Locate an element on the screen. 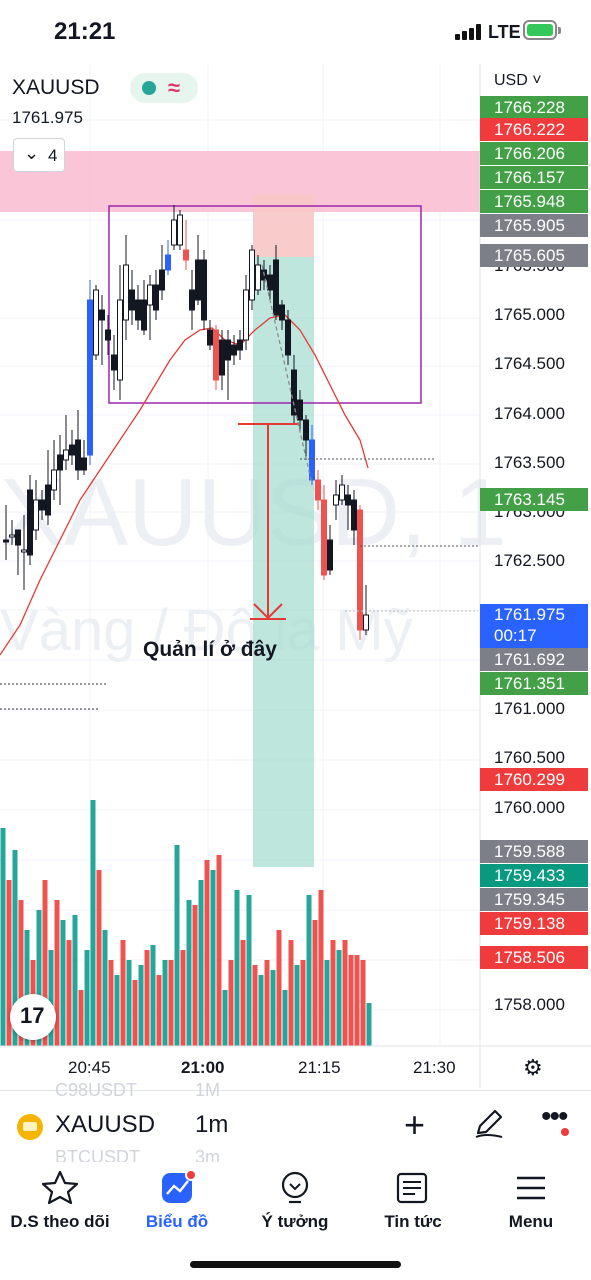 This screenshot has width=591, height=1280. nav-news: Tin tức is located at coordinates (413, 1201).